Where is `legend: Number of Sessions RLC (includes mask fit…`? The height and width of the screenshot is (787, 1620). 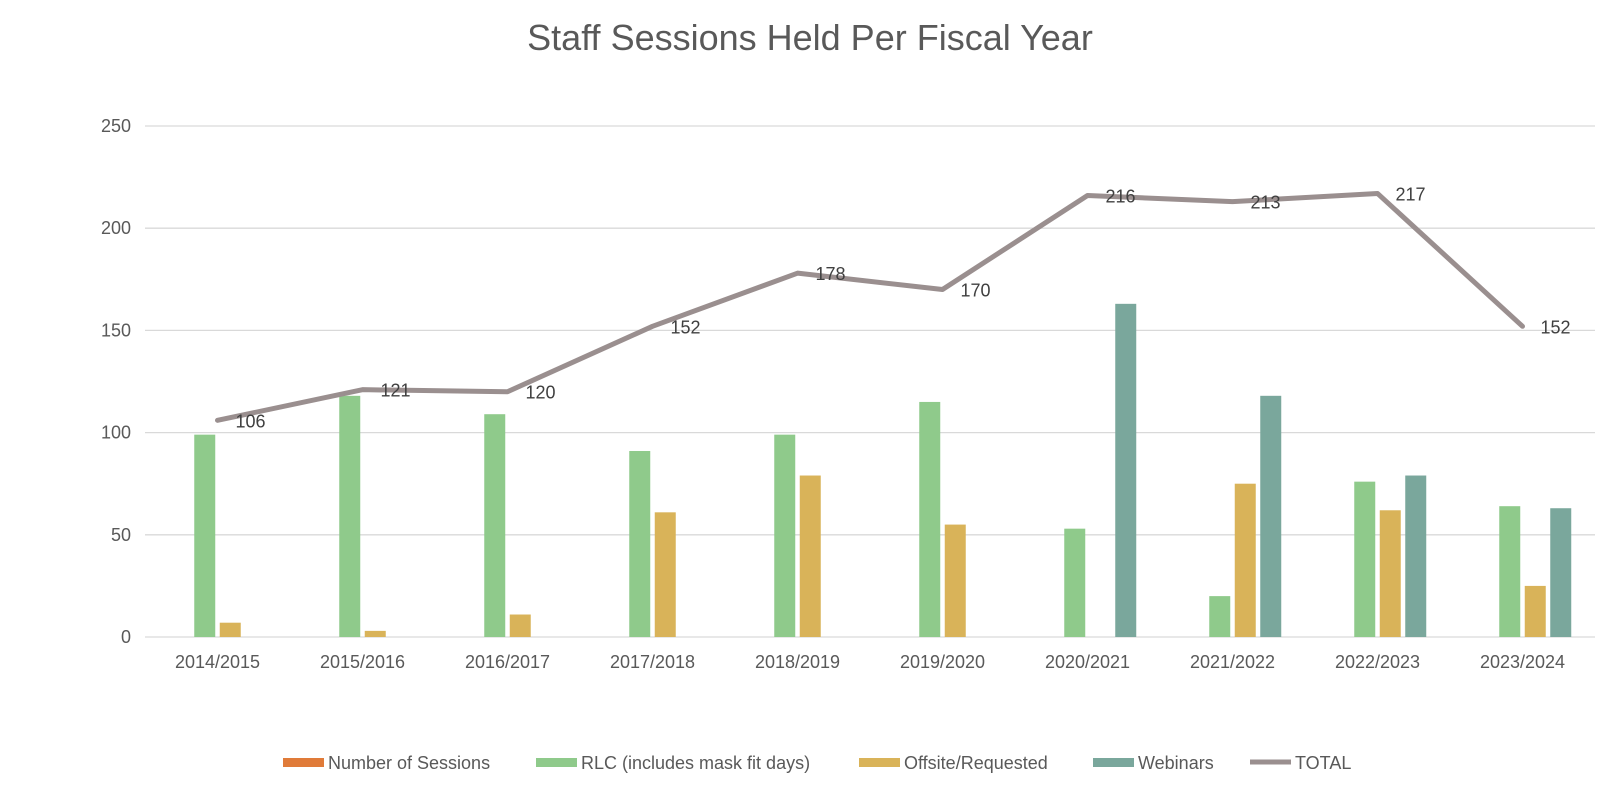
legend: Number of Sessions RLC (includes mask fit… is located at coordinates (817, 763).